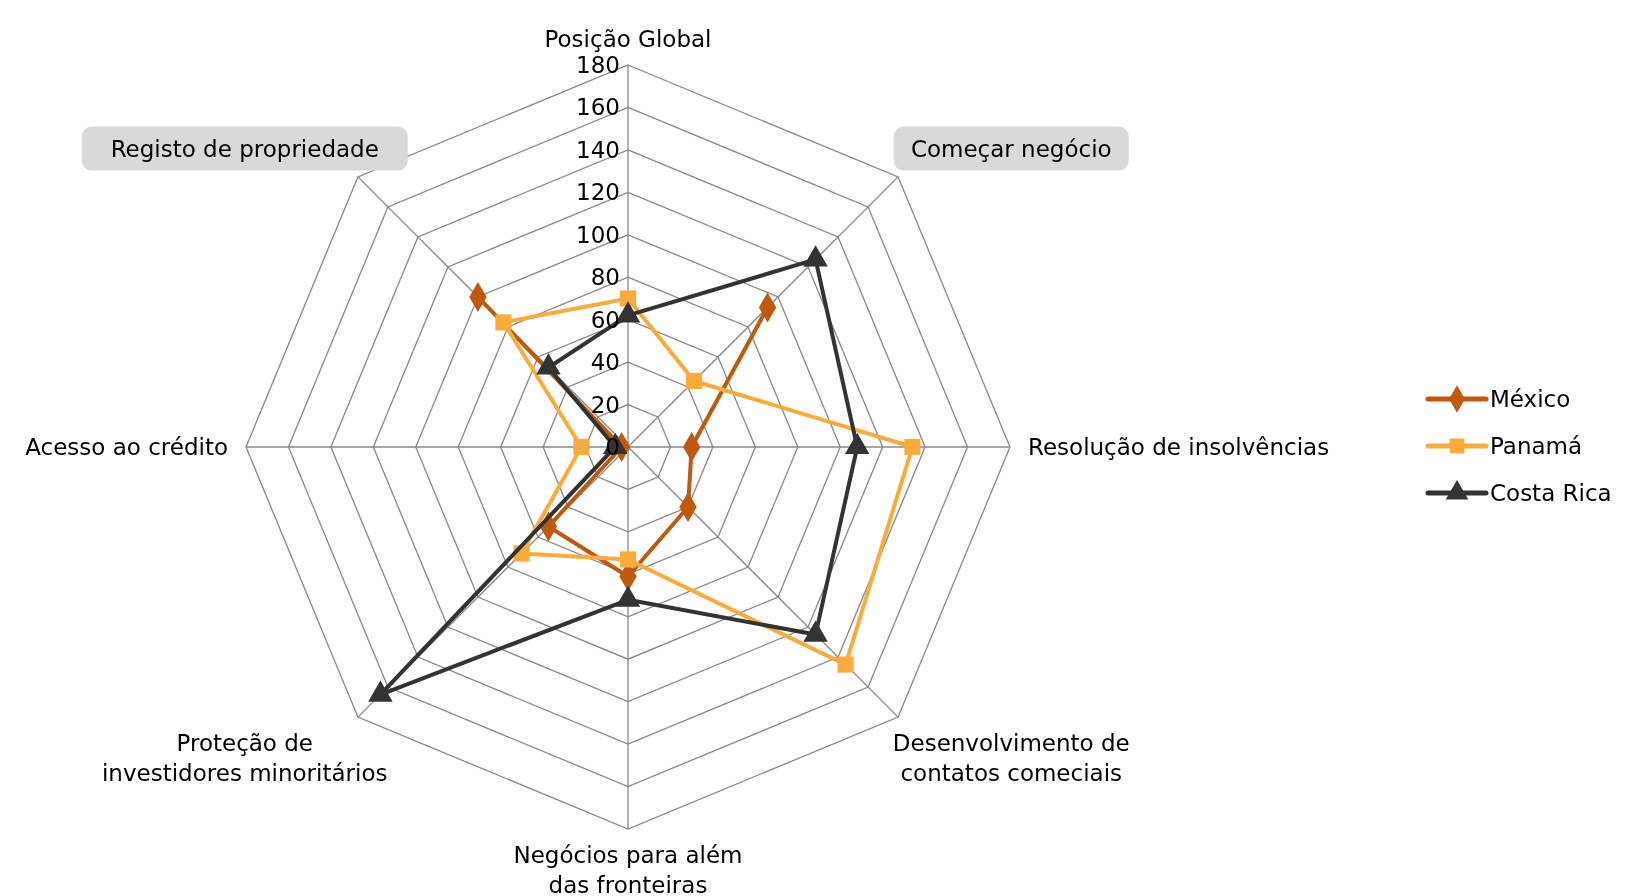 The height and width of the screenshot is (896, 1627). I want to click on spoke-label: Acesso ao crédito, so click(126, 447).